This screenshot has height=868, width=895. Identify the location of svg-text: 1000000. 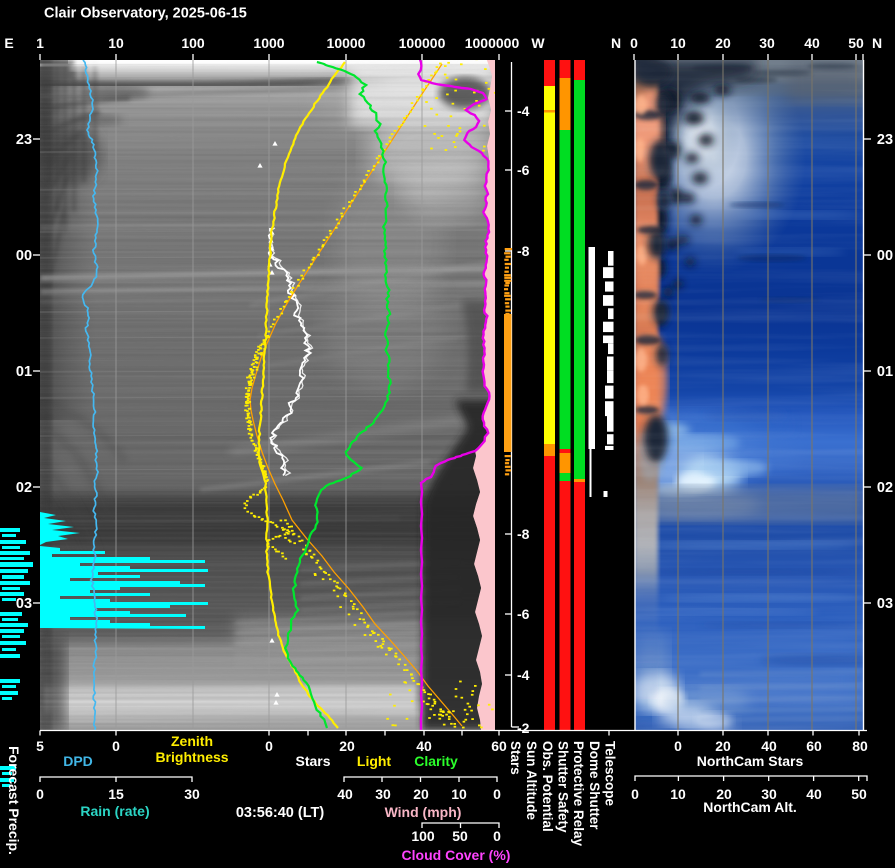
(492, 43).